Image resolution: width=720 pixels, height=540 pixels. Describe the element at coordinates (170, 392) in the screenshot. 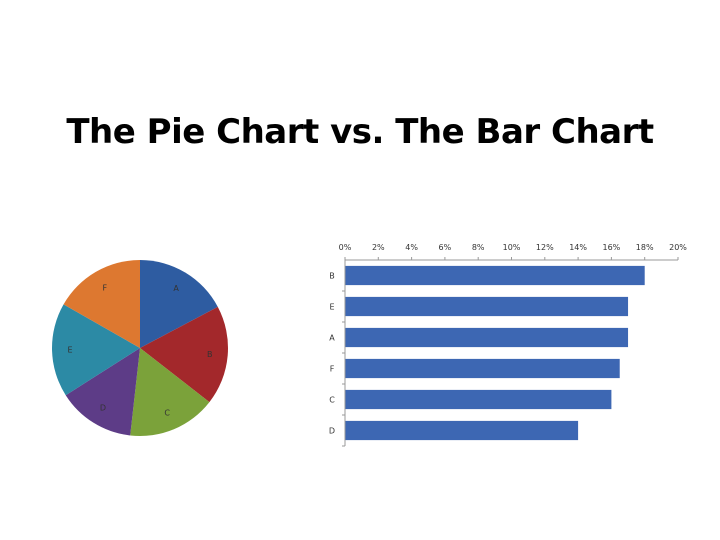

I see `pie-slice-c` at that location.